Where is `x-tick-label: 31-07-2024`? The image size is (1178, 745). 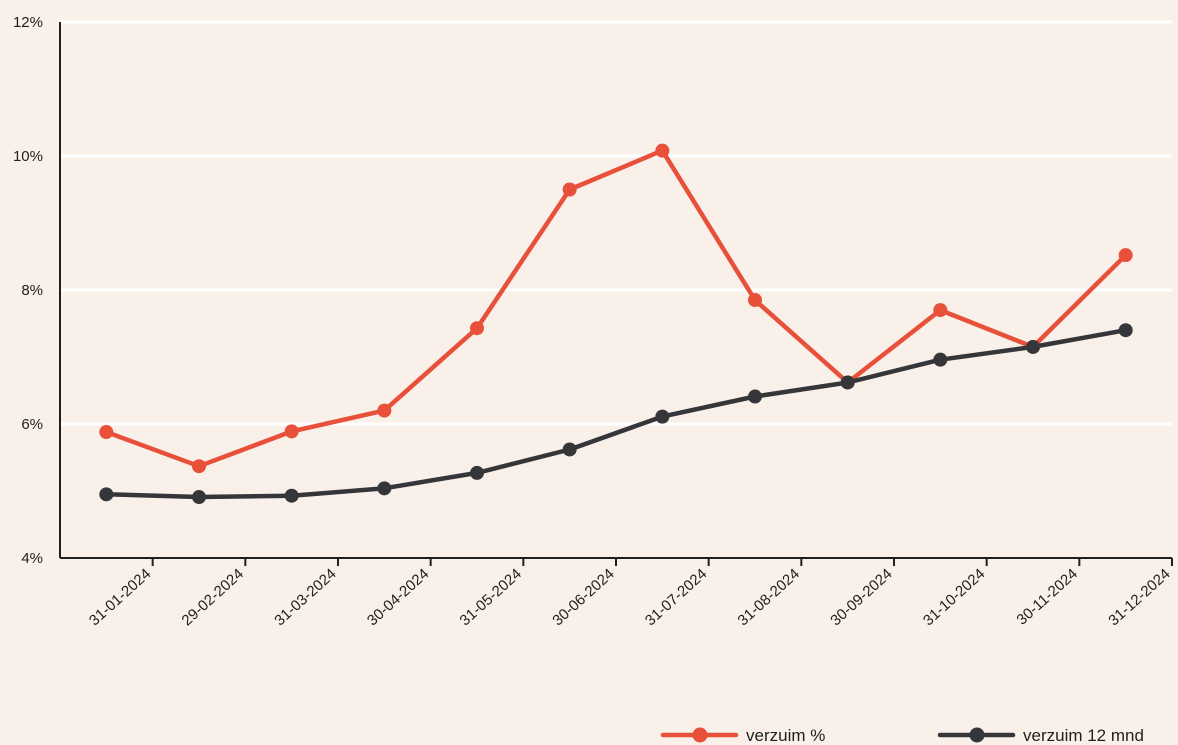 x-tick-label: 31-07-2024 is located at coordinates (676, 597).